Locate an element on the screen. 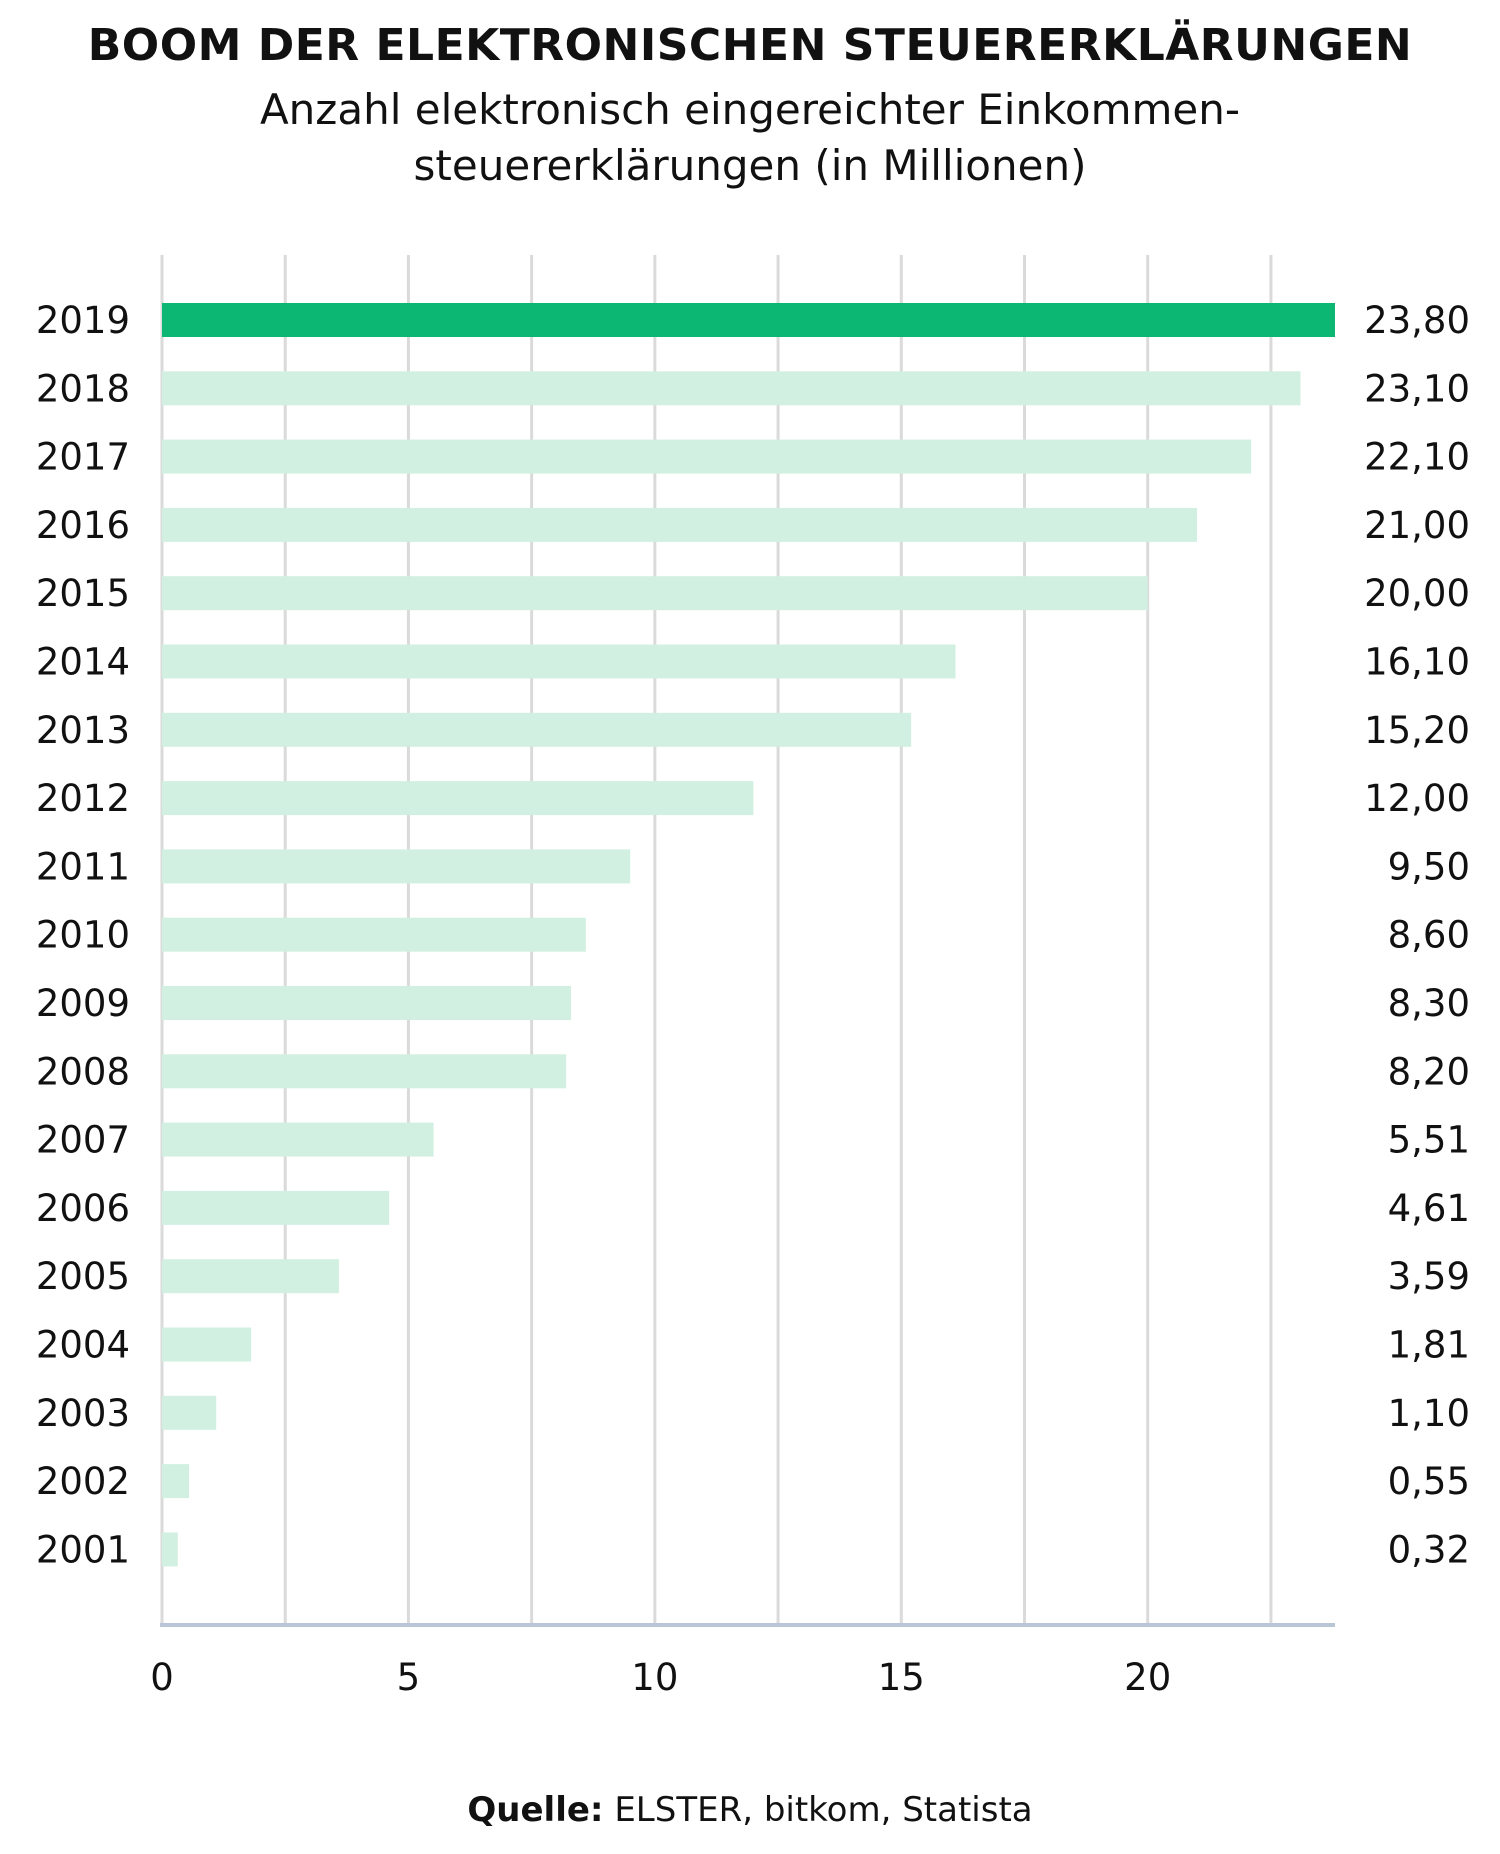  data-label: 5,51 is located at coordinates (1429, 1140).